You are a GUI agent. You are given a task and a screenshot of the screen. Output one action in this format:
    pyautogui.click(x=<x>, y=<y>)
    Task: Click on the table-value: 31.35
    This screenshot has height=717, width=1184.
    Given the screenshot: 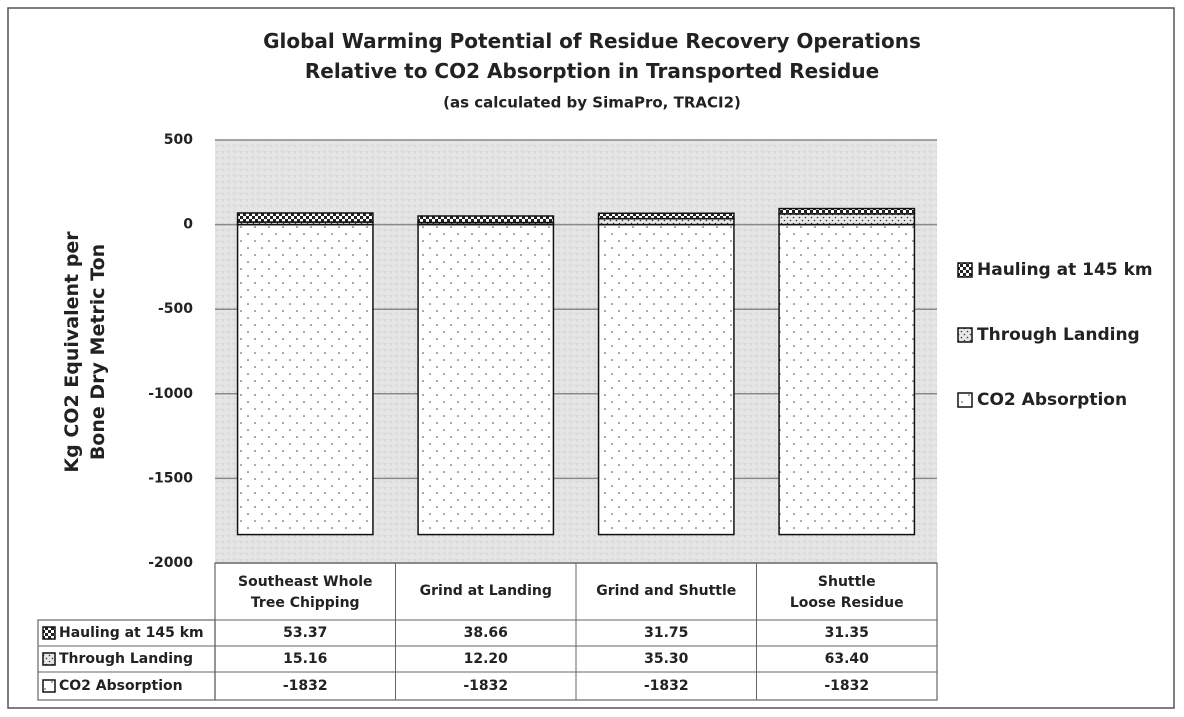 What is the action you would take?
    pyautogui.click(x=847, y=633)
    